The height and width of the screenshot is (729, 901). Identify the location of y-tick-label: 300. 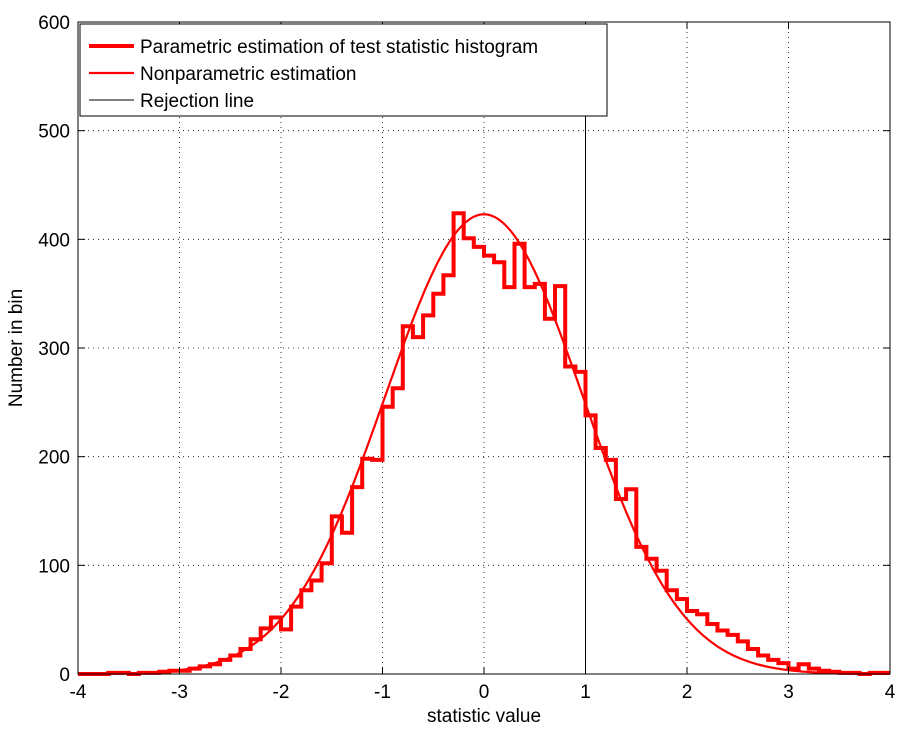
(54, 349).